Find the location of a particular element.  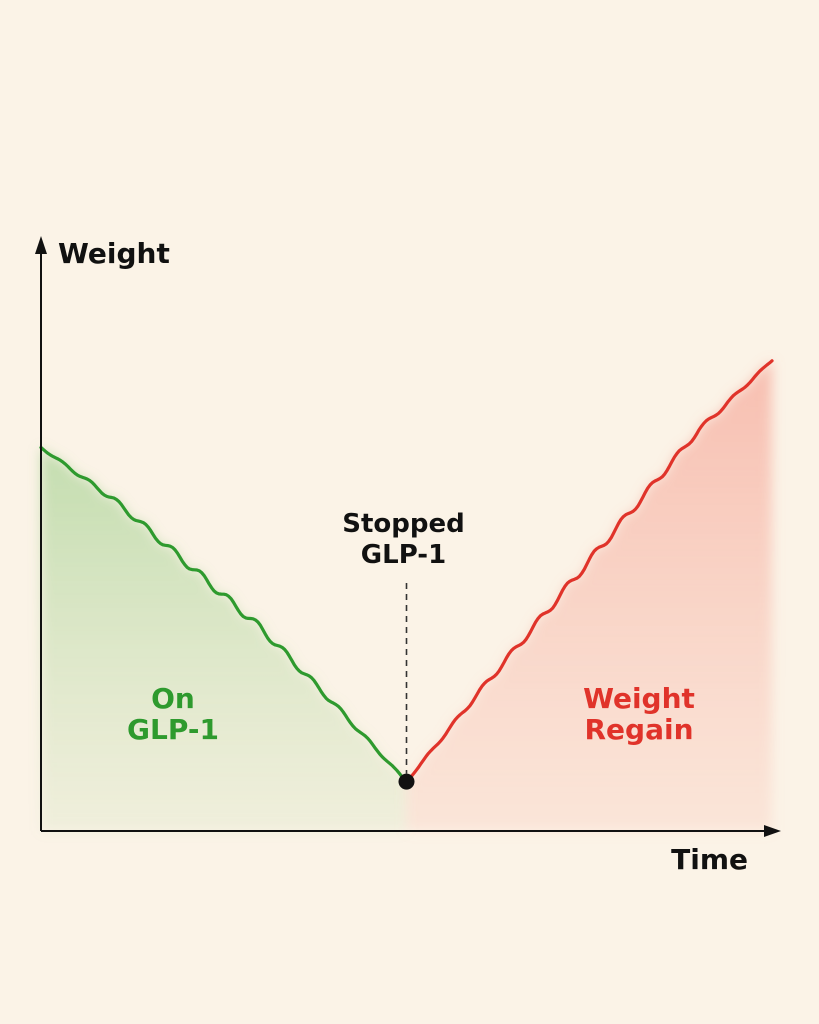

stop-annotation-label: Stopped GLP-1 is located at coordinates (403, 539).